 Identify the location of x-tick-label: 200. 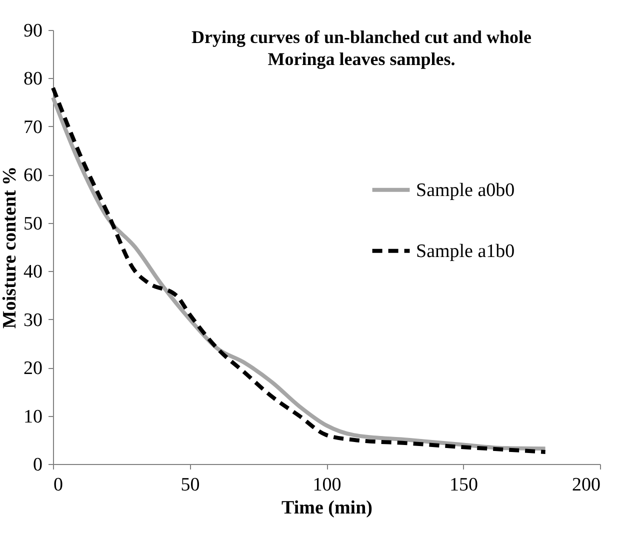
(586, 485).